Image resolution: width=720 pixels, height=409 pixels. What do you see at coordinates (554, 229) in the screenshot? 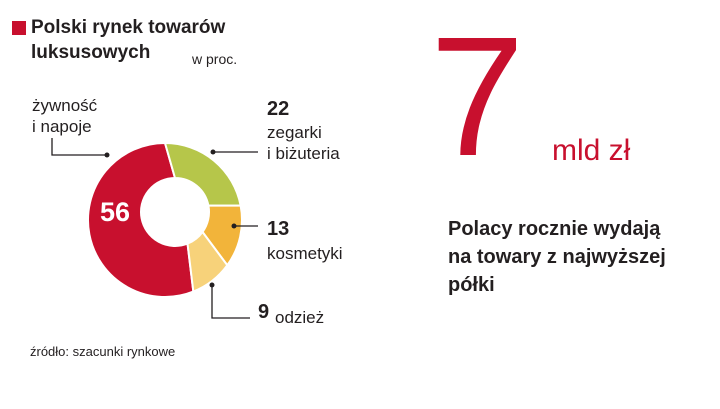
I see `headline-line: Polacy rocznie wydają` at bounding box center [554, 229].